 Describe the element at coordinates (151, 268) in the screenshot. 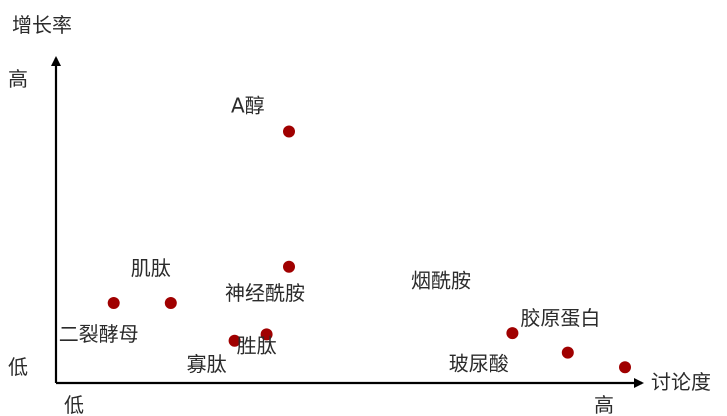

I see `data-label: 肌肽` at that location.